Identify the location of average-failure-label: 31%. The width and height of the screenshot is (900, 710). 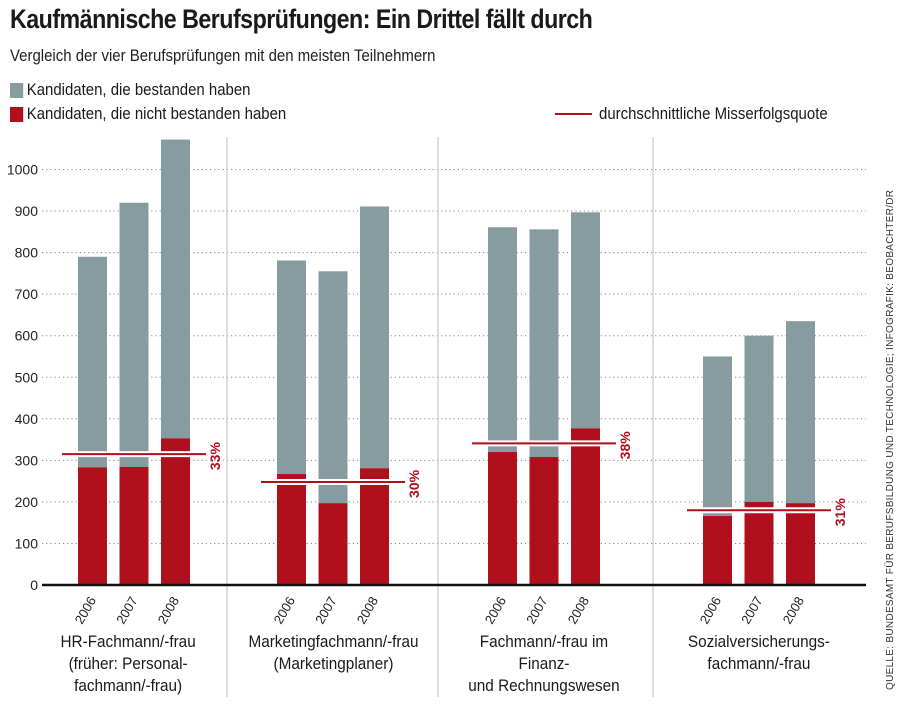
(840, 512).